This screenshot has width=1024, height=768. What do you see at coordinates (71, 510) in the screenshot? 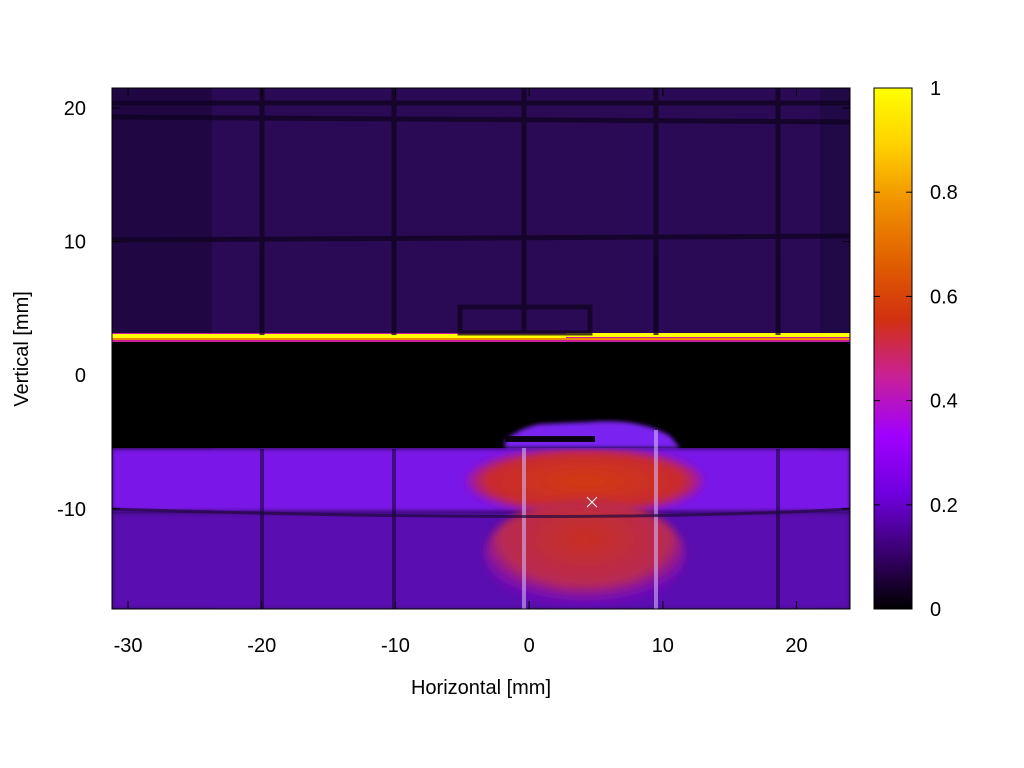
I see `y-tick-label: -10` at bounding box center [71, 510].